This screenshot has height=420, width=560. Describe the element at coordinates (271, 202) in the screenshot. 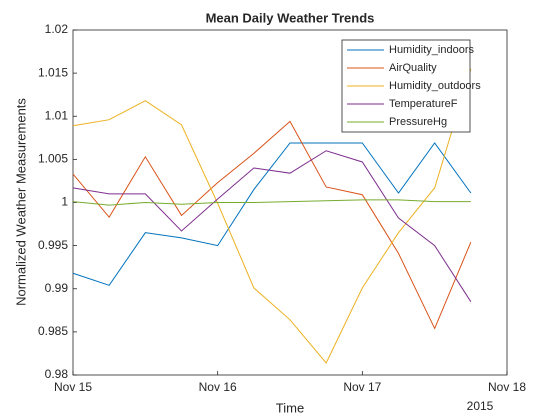

I see `series-line` at that location.